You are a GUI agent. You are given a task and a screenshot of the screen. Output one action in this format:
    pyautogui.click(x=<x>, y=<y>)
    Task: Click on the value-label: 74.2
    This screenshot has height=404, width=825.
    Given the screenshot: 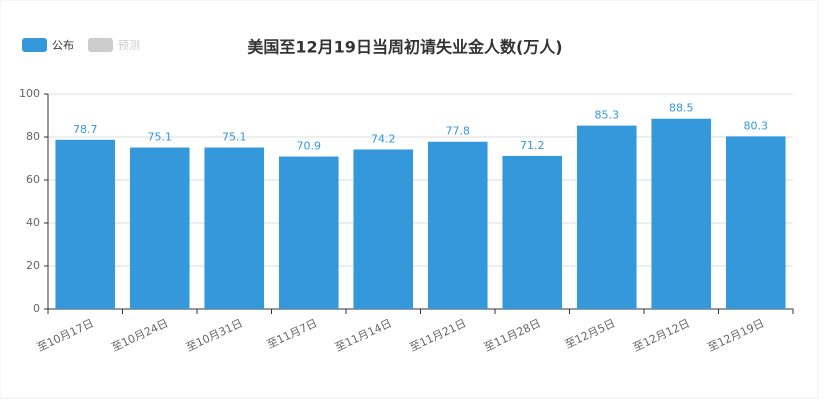 What is the action you would take?
    pyautogui.click(x=383, y=138)
    